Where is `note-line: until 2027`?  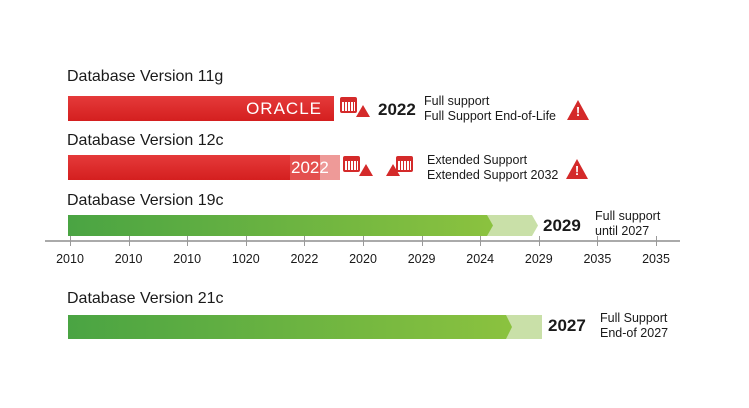 note-line: until 2027 is located at coordinates (622, 231).